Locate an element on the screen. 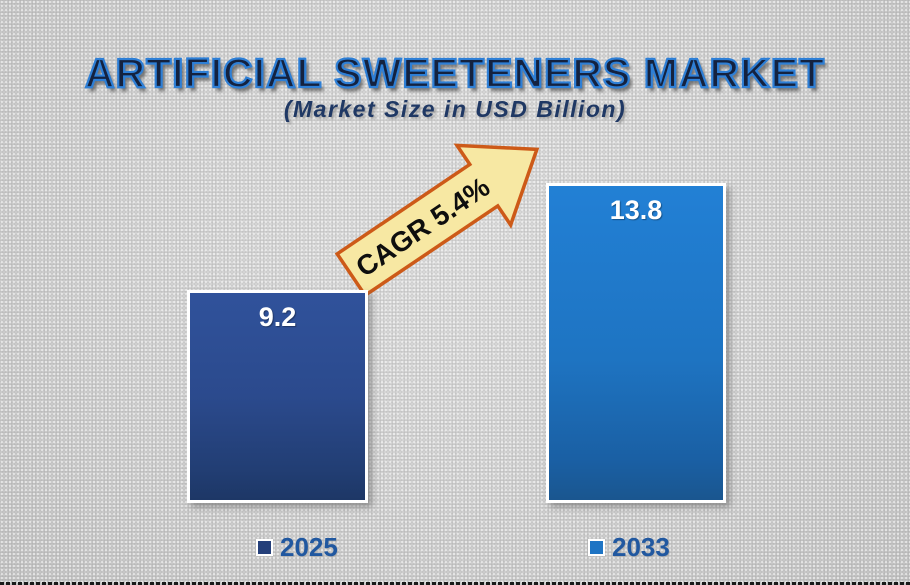  arrow-up-right-icon is located at coordinates (437, 220).